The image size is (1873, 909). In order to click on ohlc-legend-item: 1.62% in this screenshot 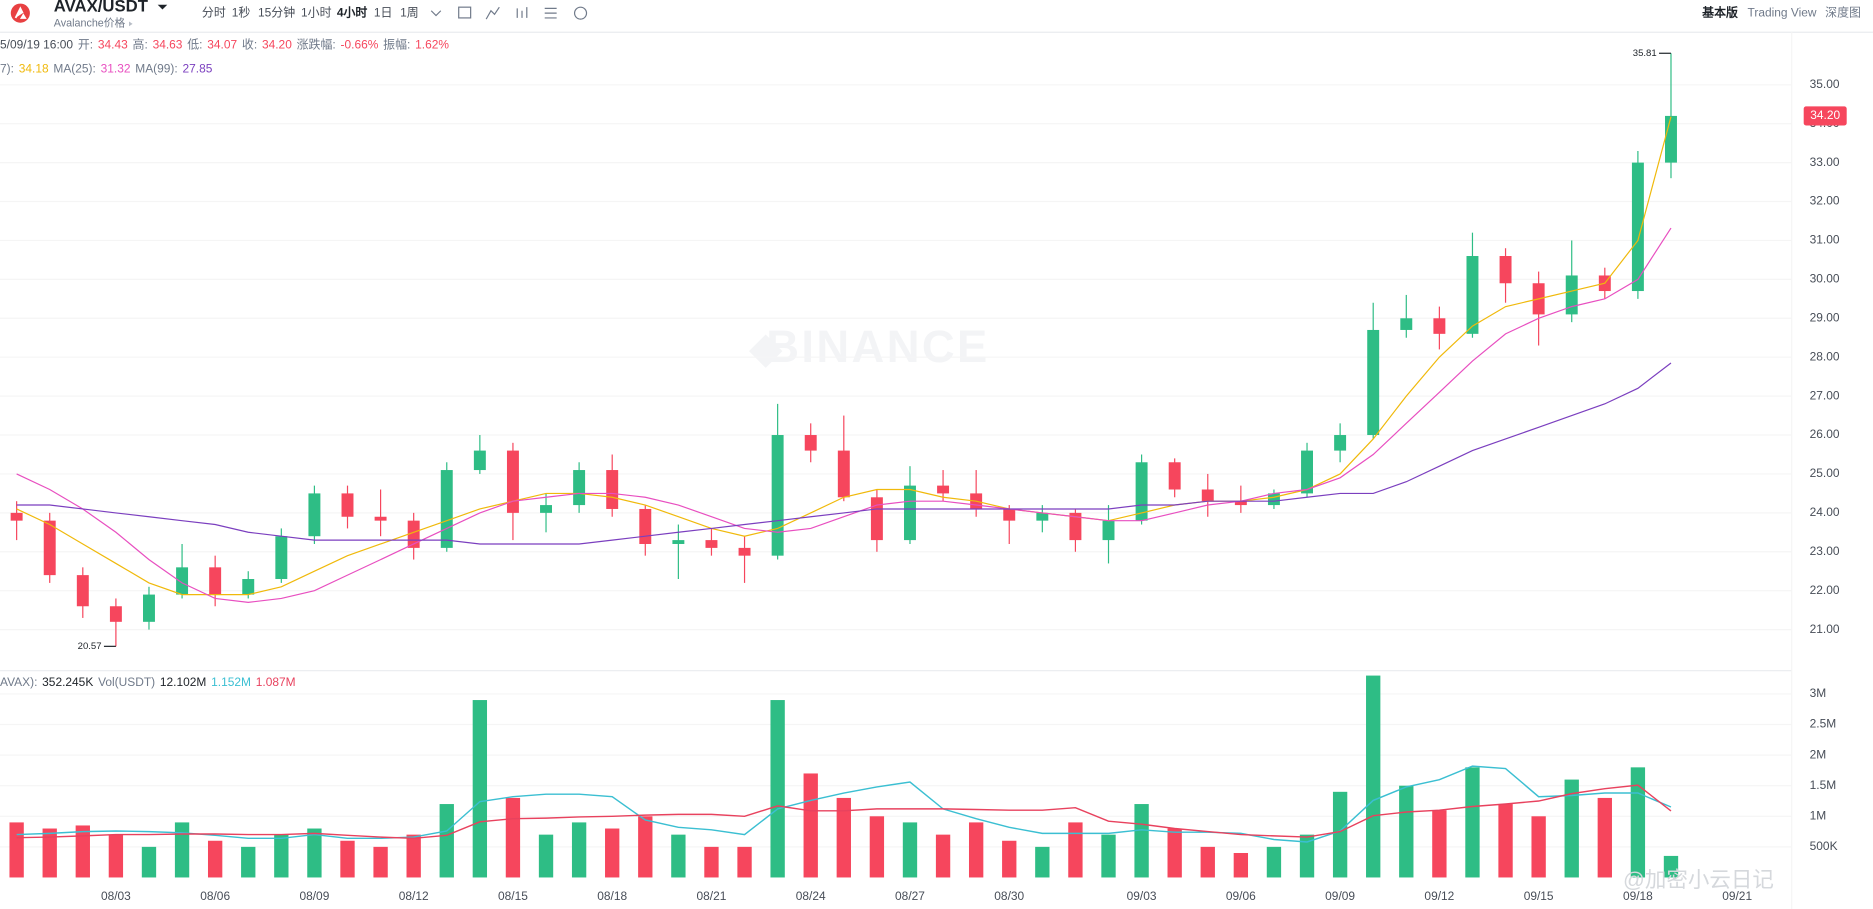, I will do `click(432, 45)`.